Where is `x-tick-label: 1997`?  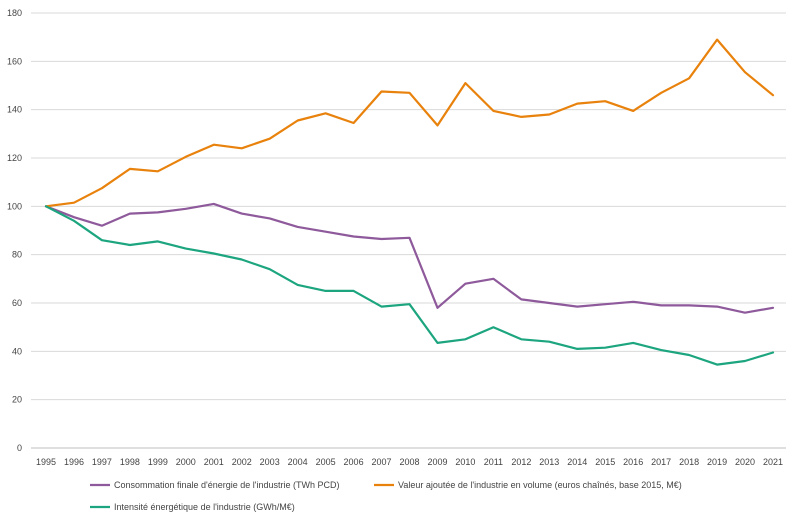 x-tick-label: 1997 is located at coordinates (102, 462).